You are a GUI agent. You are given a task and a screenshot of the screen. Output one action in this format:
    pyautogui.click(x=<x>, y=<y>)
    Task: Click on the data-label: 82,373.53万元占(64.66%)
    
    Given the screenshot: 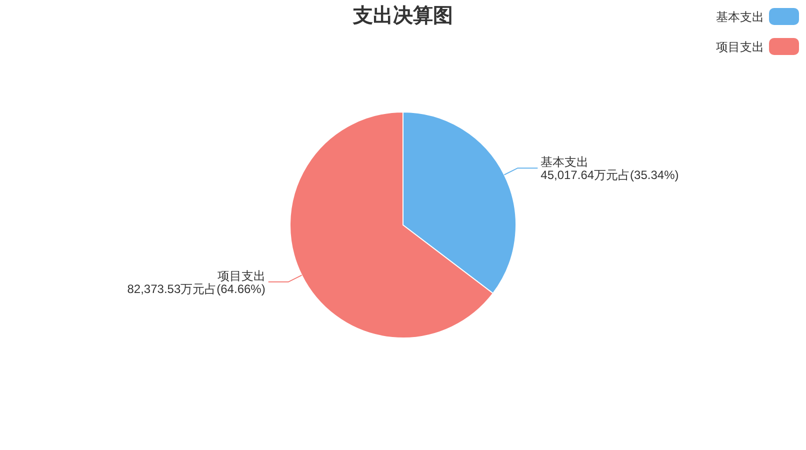 What is the action you would take?
    pyautogui.click(x=196, y=289)
    